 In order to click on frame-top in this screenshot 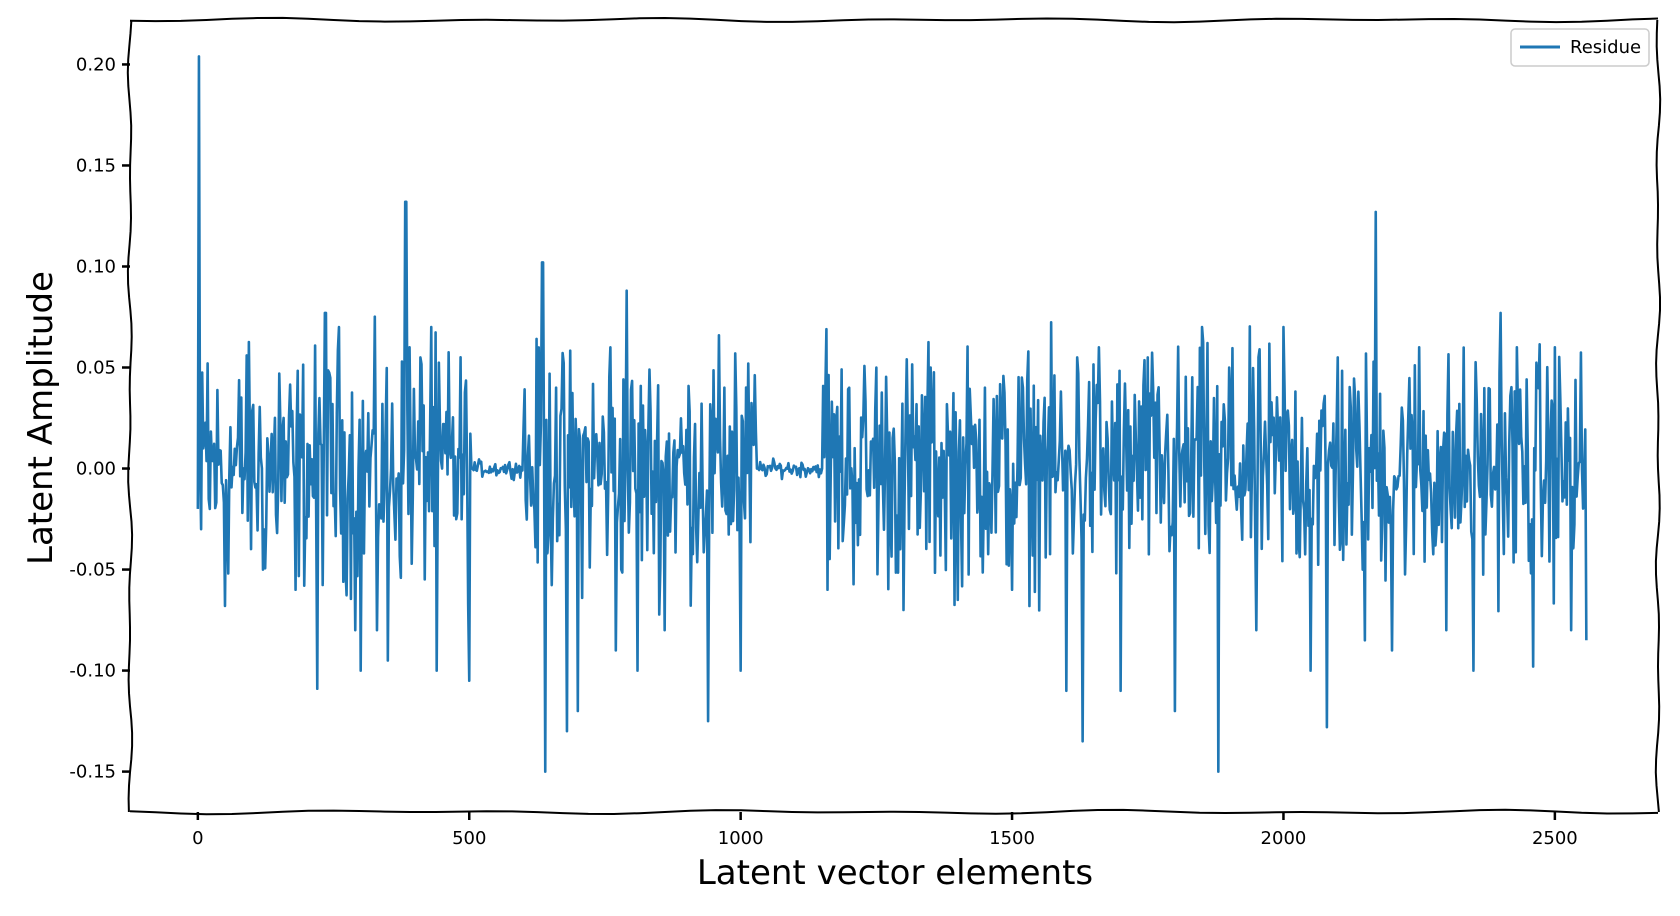, I will do `click(894, 20)`.